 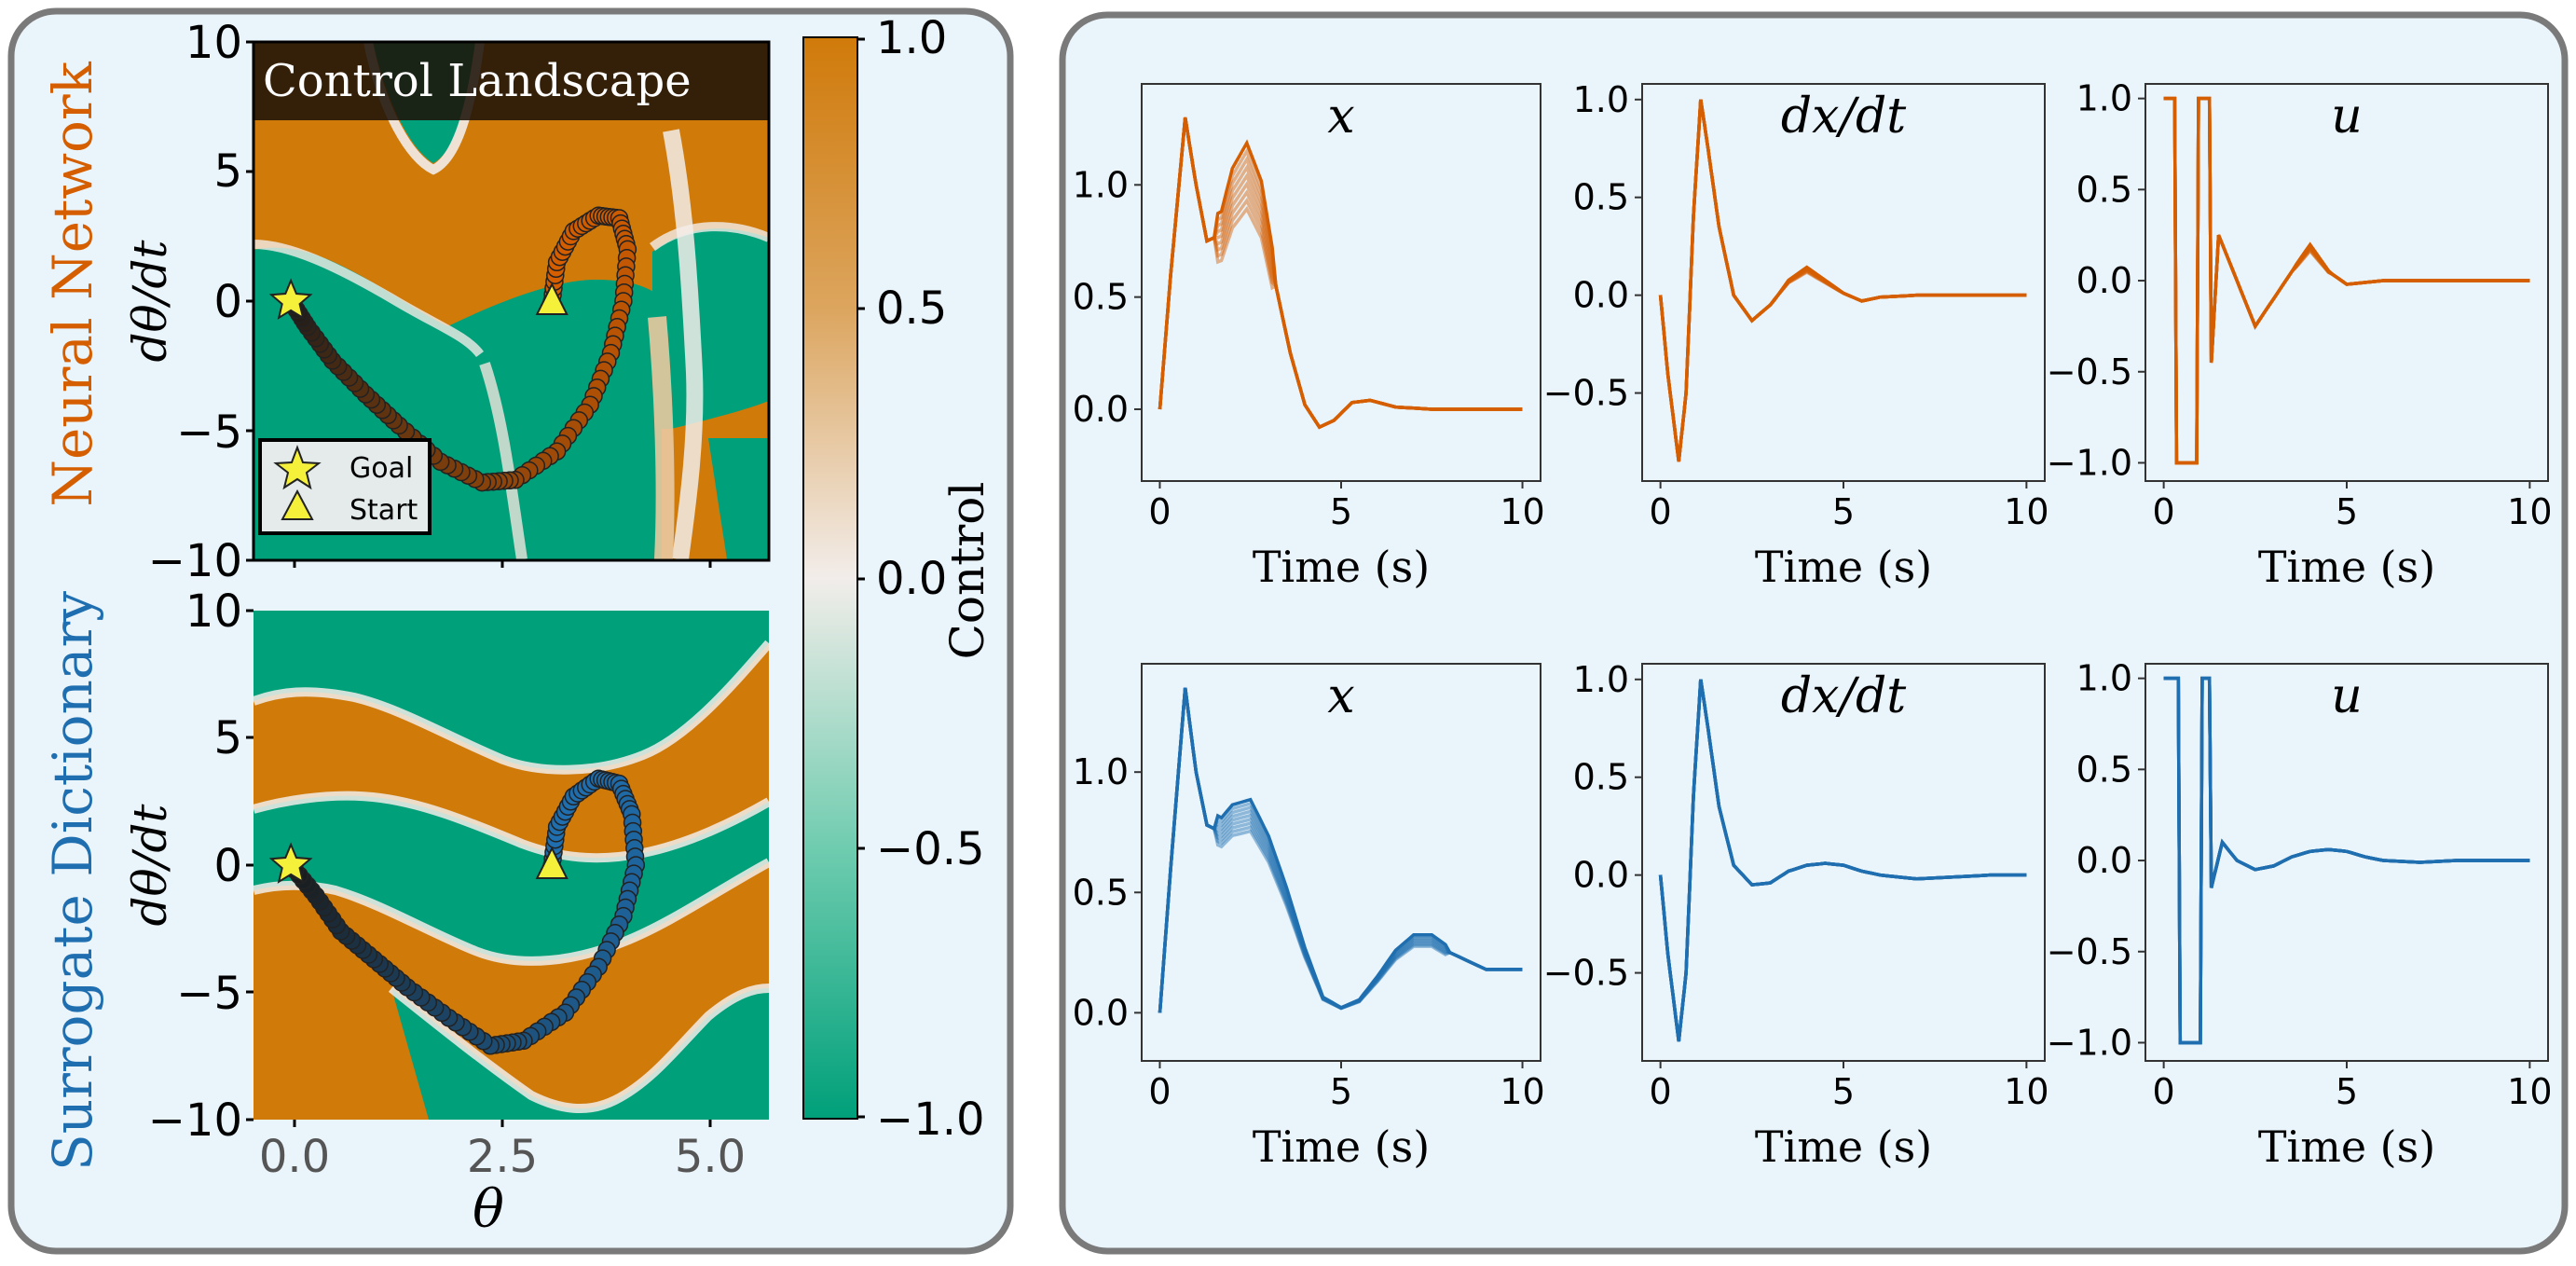 What do you see at coordinates (195, 866) in the screenshot?
I see `sd-yticks: 10 5 0 −5 −10` at bounding box center [195, 866].